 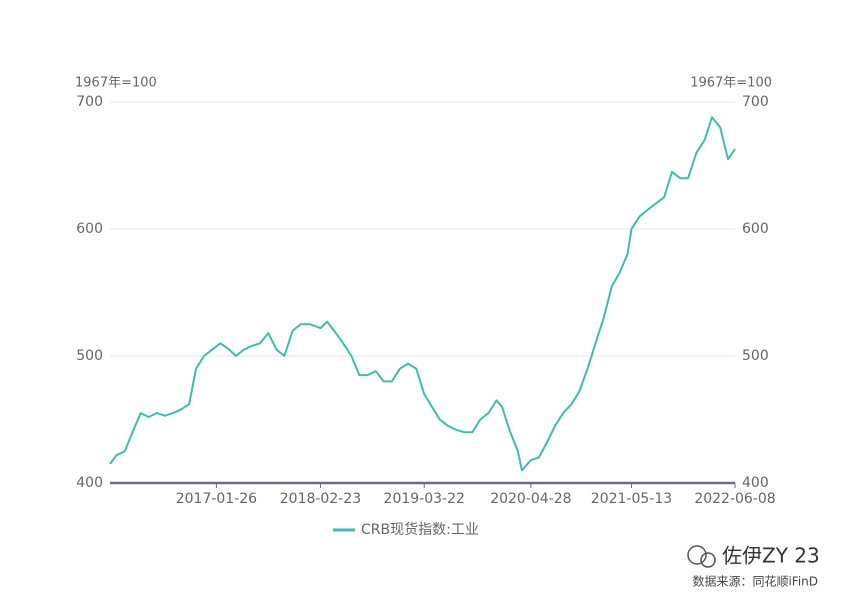 What do you see at coordinates (755, 483) in the screenshot?
I see `y2-tick-label: 400` at bounding box center [755, 483].